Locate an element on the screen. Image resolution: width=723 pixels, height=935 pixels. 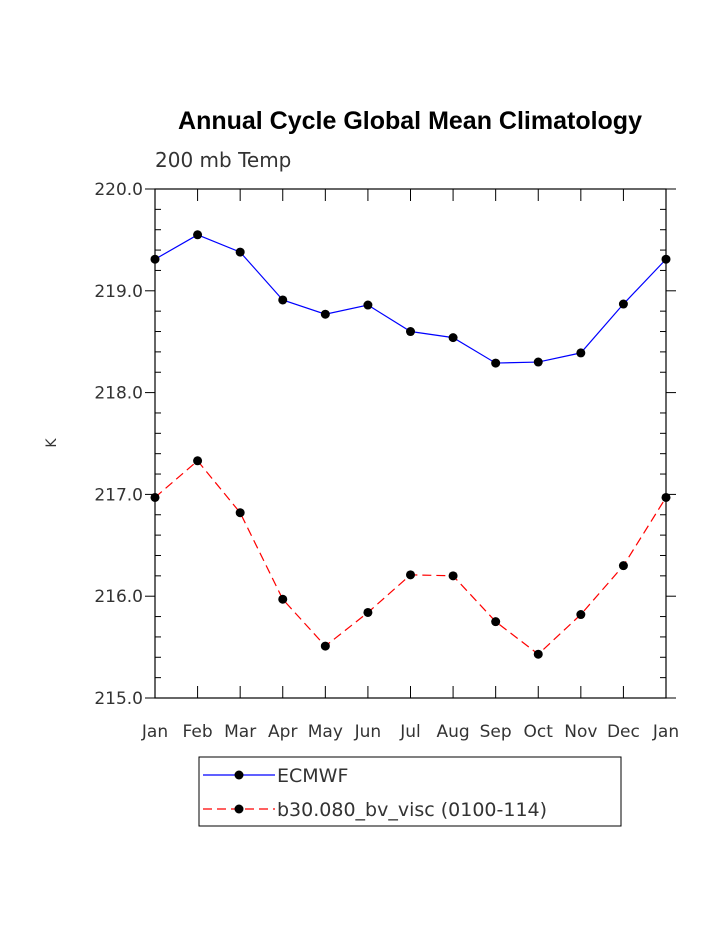
x-tick-label: Apr is located at coordinates (282, 732).